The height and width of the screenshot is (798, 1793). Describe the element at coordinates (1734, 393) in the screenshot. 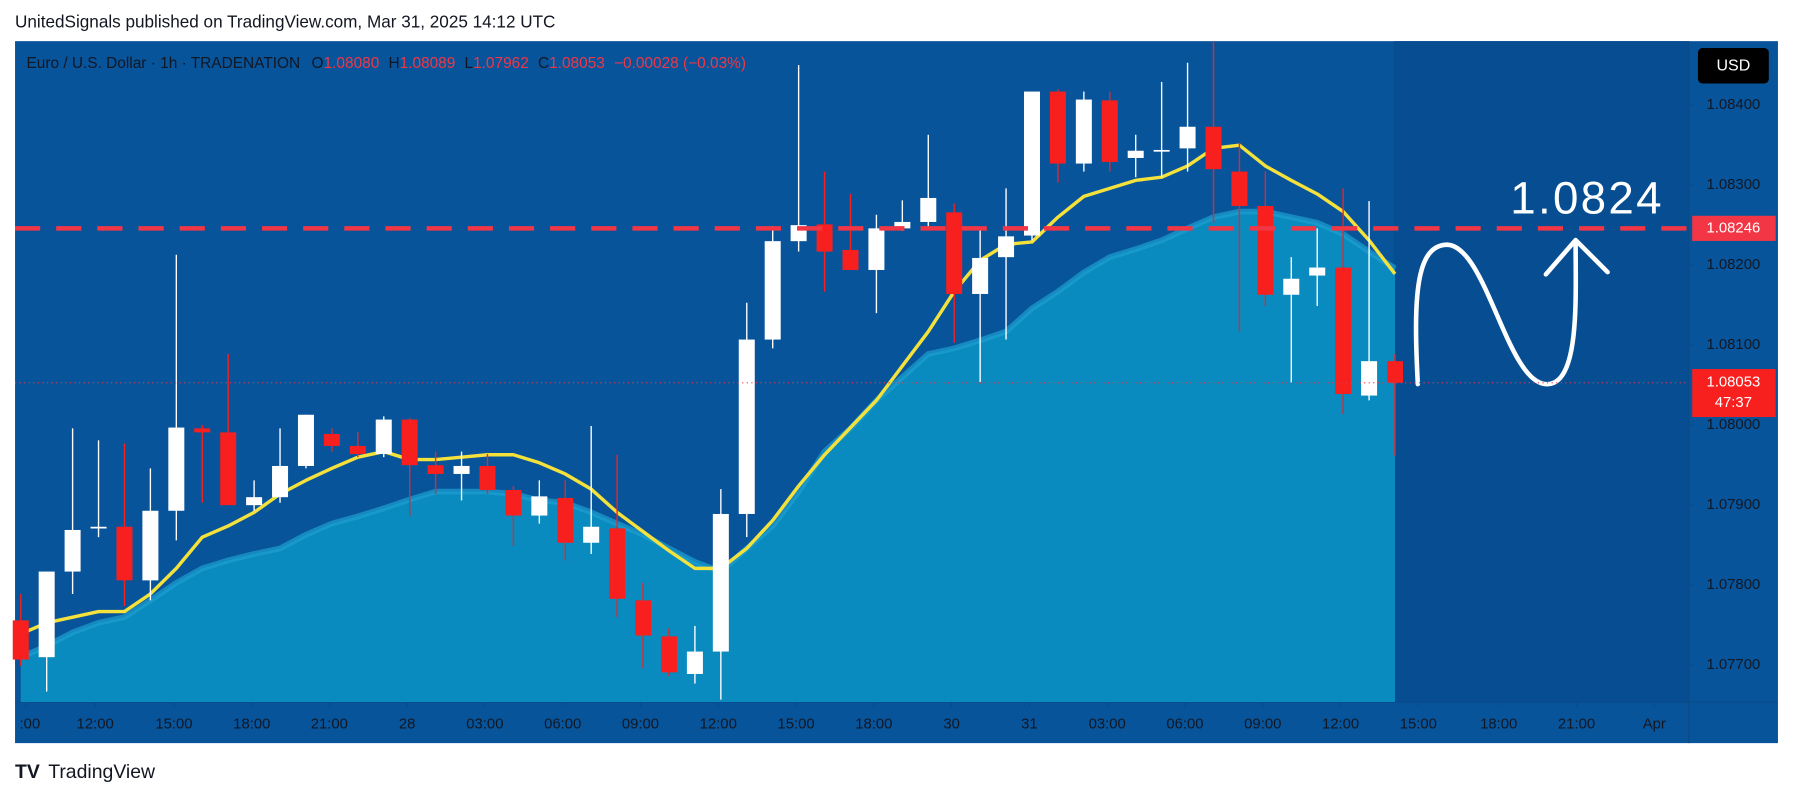

I see `last-price-tag` at that location.